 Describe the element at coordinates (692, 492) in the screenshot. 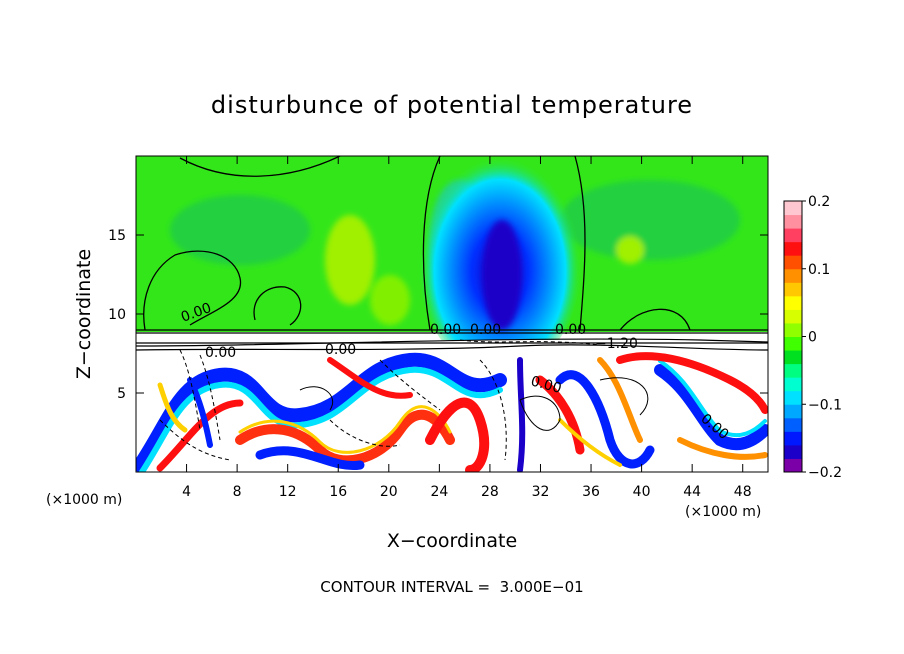

I see `x-tick-label: 44` at that location.